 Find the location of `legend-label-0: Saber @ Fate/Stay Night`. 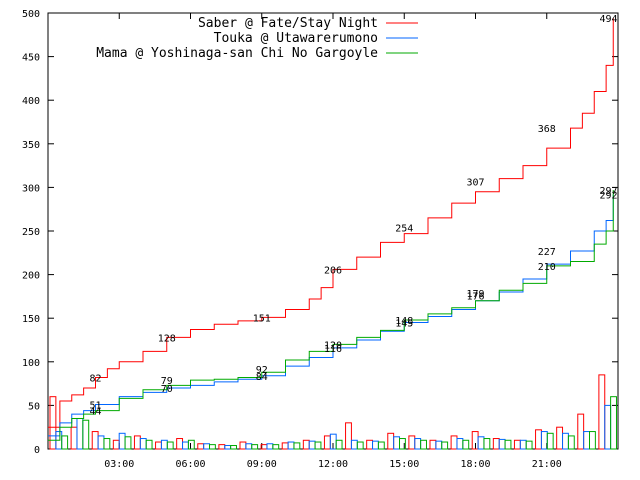

legend-label-0: Saber @ Fate/Stay Night is located at coordinates (288, 23).